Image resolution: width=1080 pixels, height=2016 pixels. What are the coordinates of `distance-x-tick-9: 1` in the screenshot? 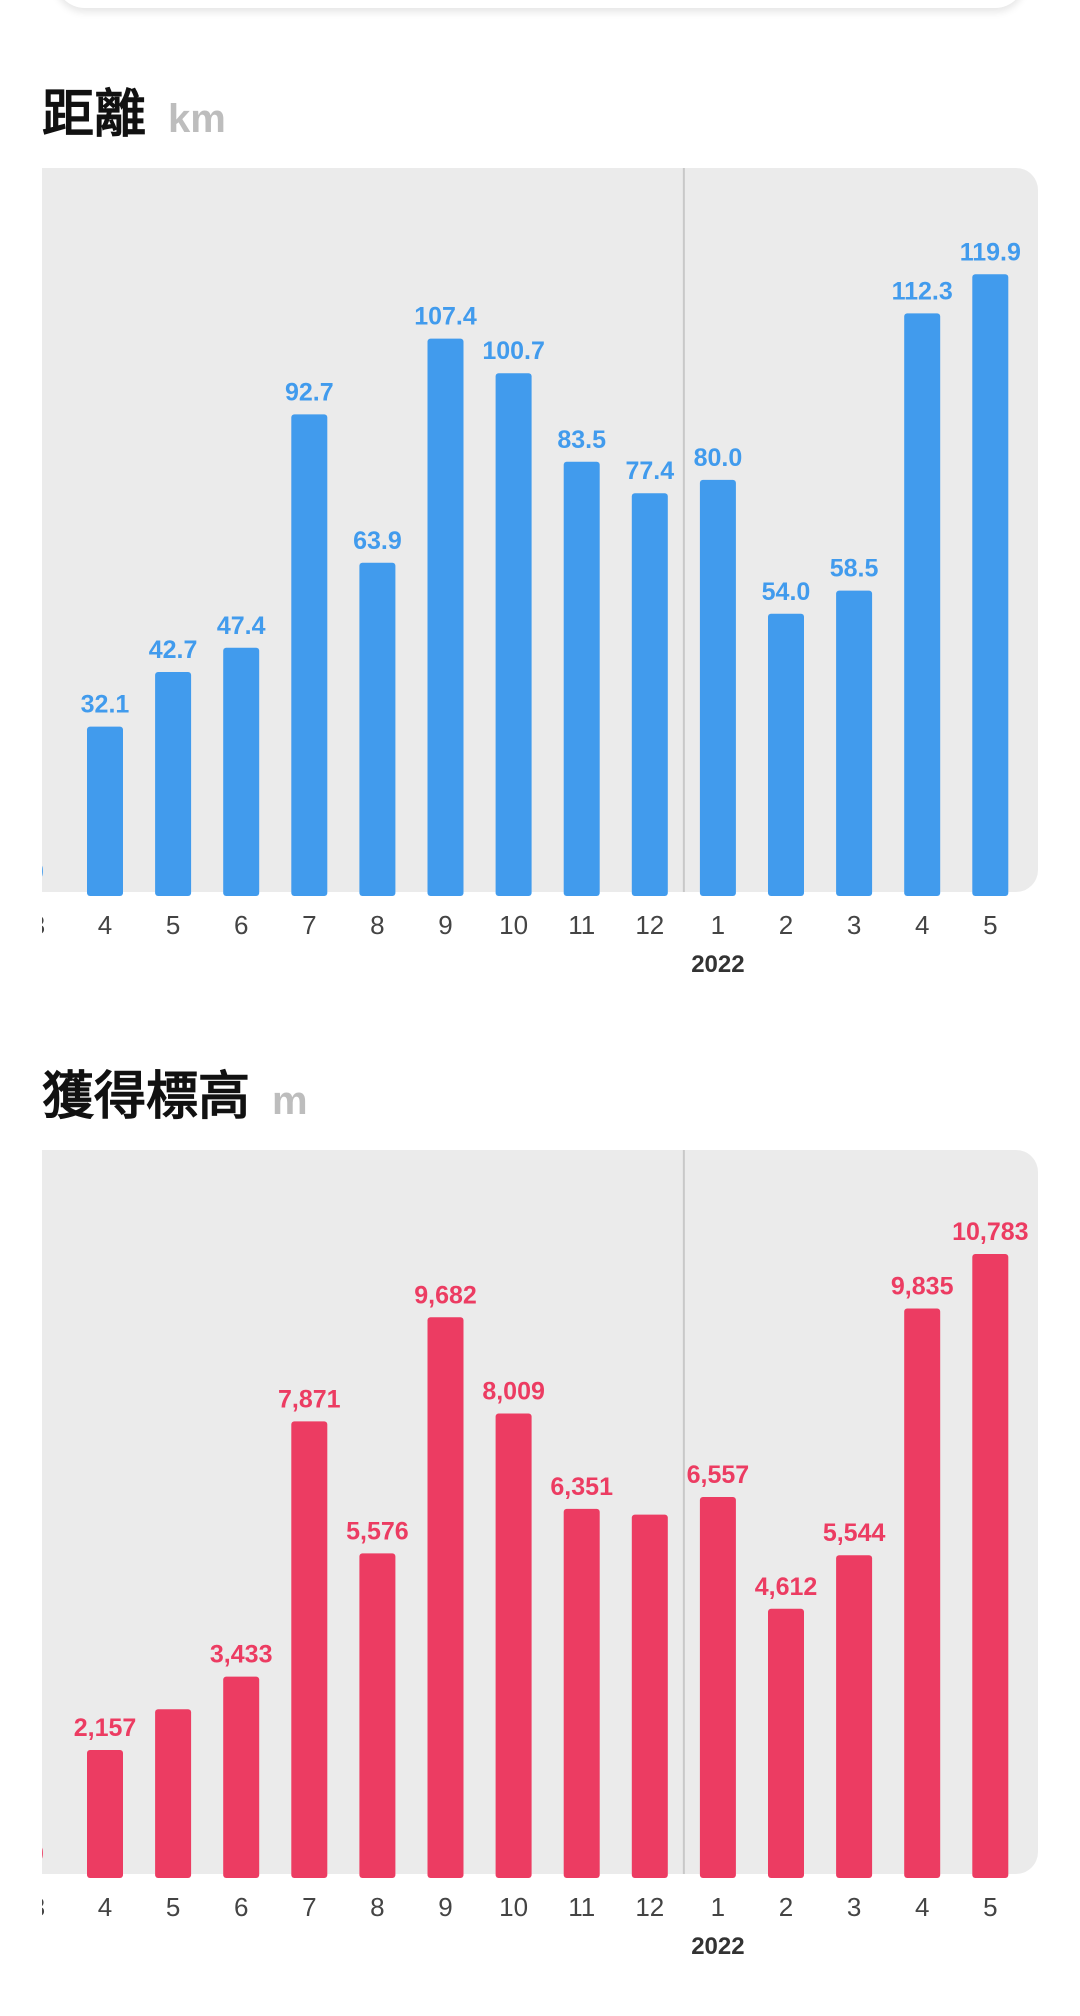 It's located at (718, 925).